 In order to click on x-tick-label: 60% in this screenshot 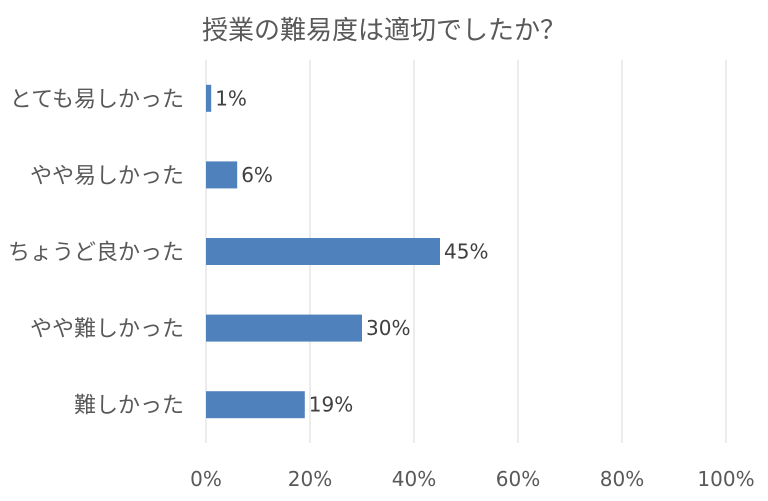, I will do `click(518, 479)`.